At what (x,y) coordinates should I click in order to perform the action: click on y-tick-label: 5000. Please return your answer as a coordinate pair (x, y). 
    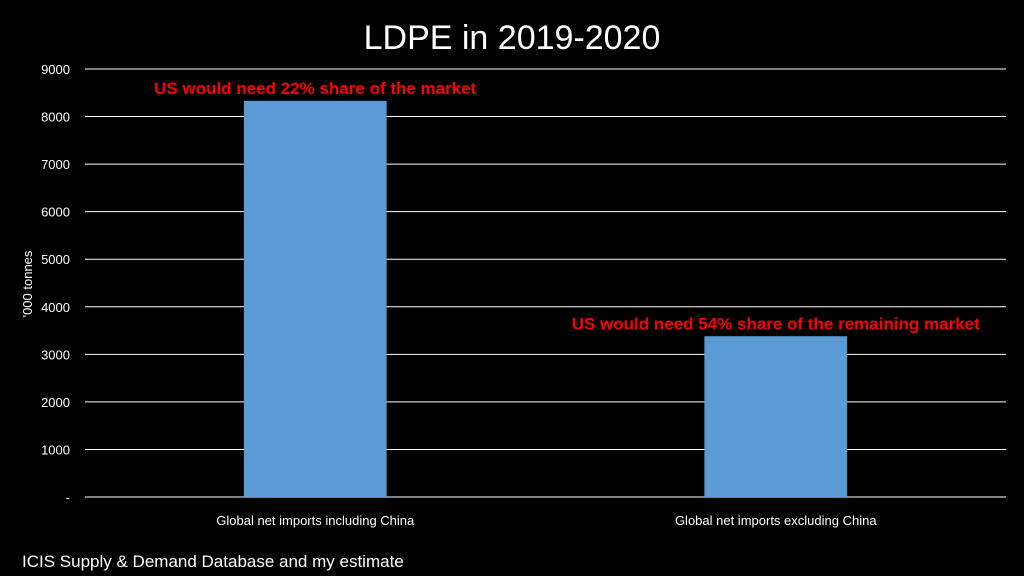
    Looking at the image, I should click on (55, 259).